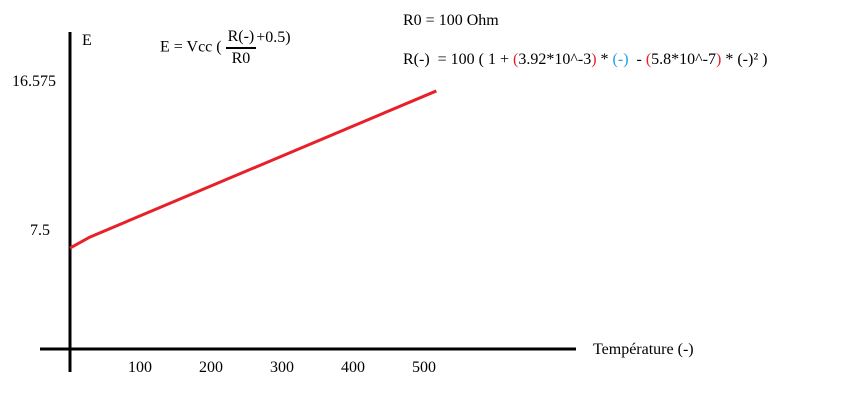 The image size is (847, 407). What do you see at coordinates (282, 367) in the screenshot?
I see `x-tick-label: 300` at bounding box center [282, 367].